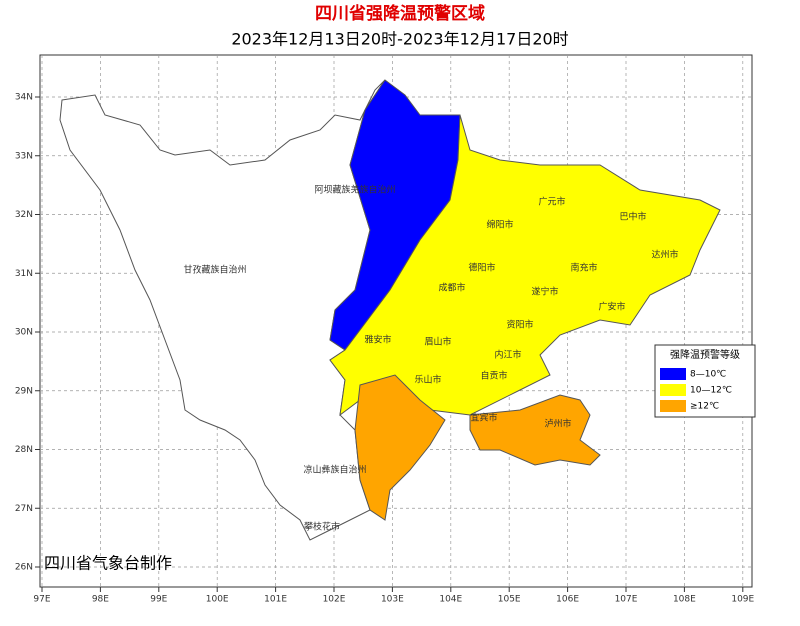  What do you see at coordinates (567, 600) in the screenshot?
I see `x-tick-label: 106E` at bounding box center [567, 600].